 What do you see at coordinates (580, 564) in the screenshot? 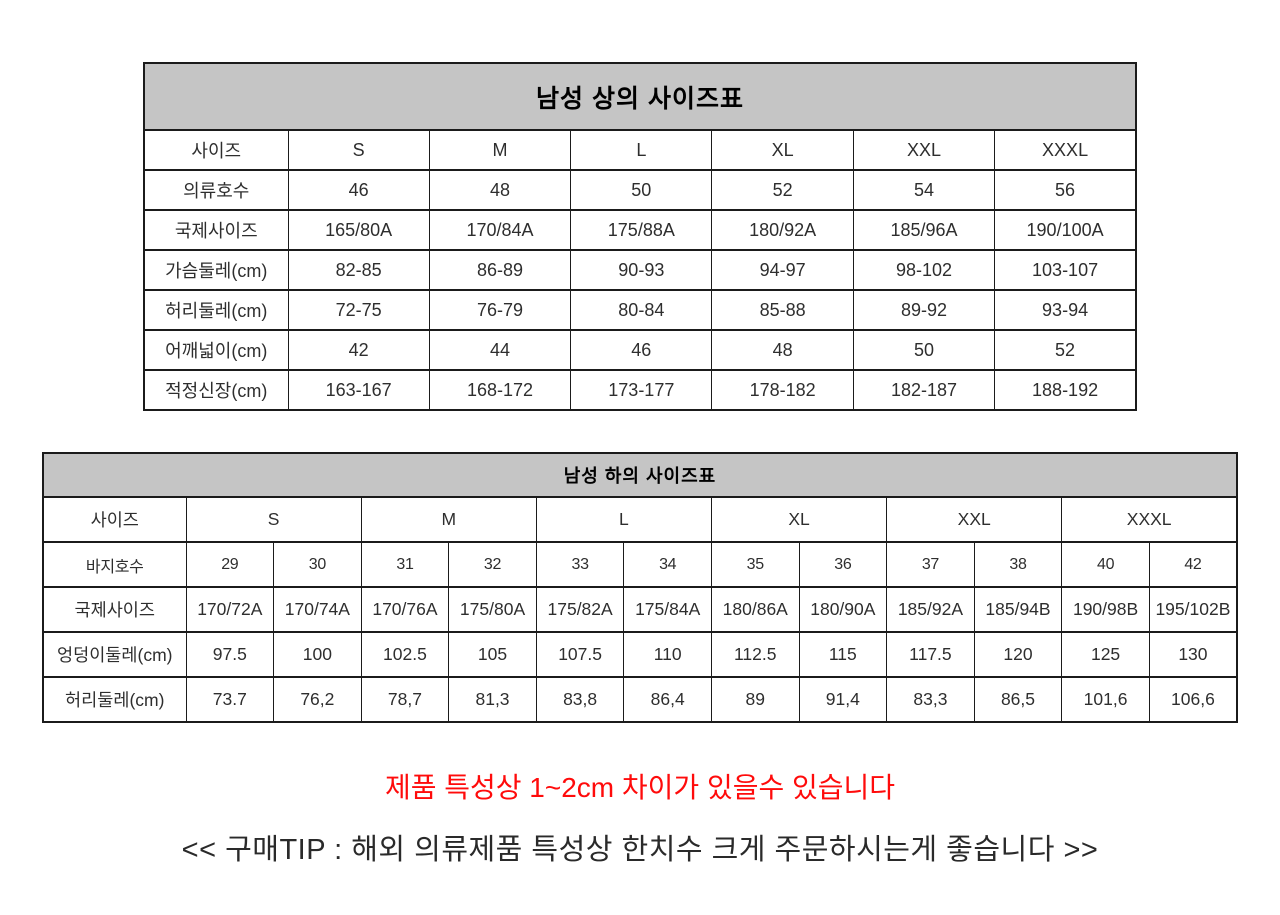
I see `value-cell: 33` at bounding box center [580, 564].